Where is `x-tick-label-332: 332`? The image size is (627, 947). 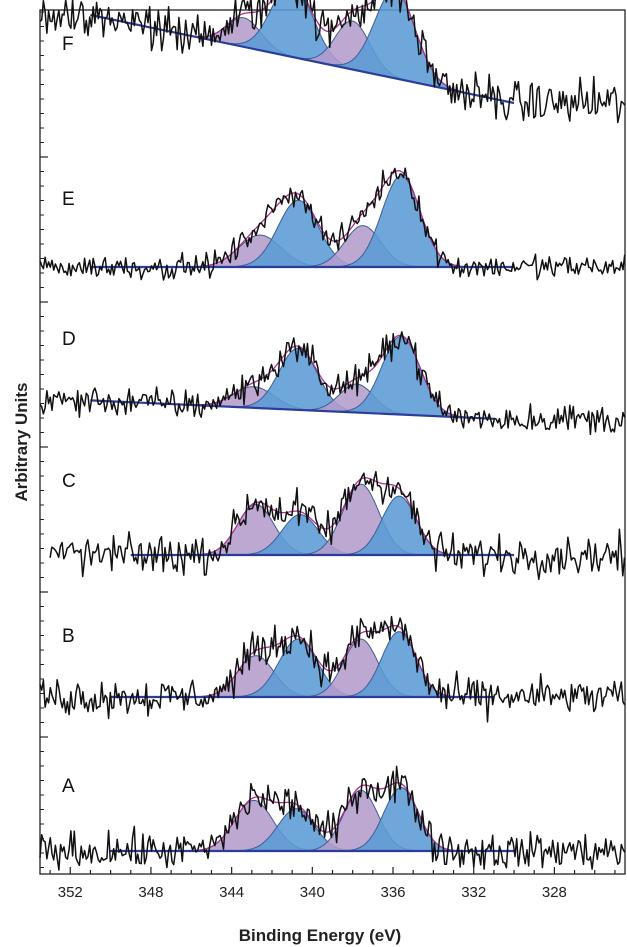 x-tick-label-332: 332 is located at coordinates (473, 892).